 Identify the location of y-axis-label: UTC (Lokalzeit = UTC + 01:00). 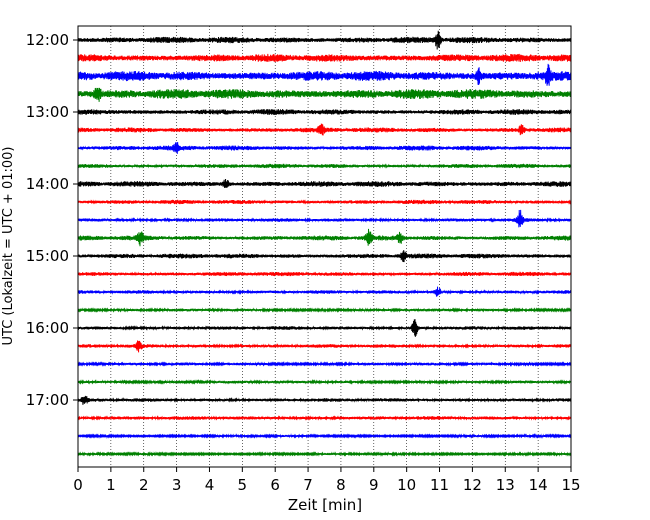
(8, 246).